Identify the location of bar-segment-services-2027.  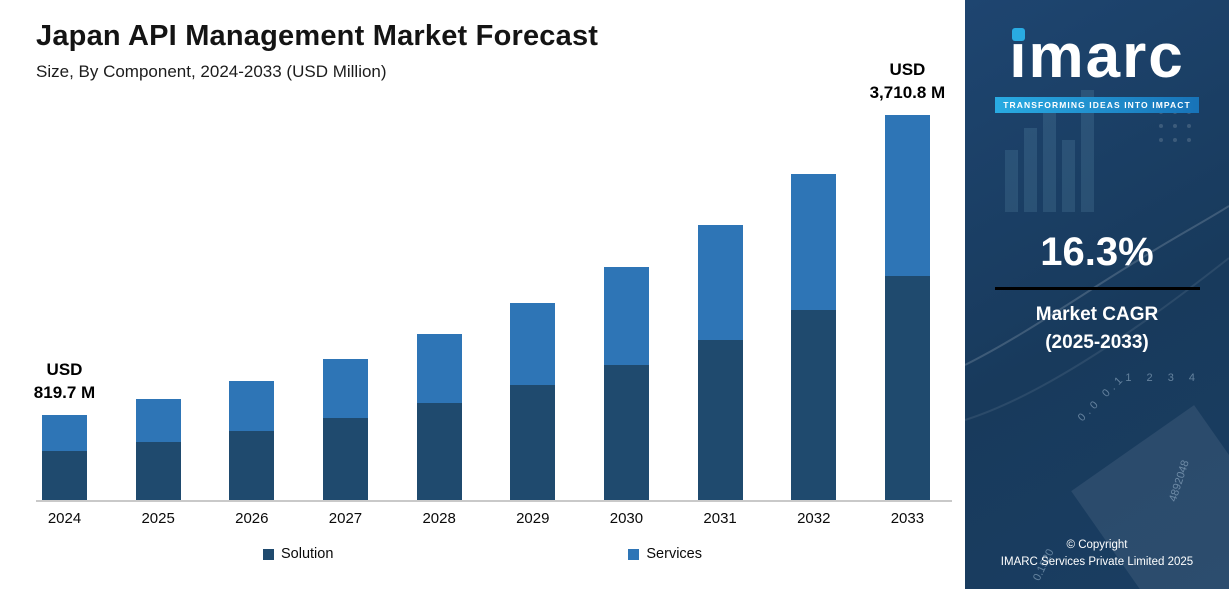
(345, 389).